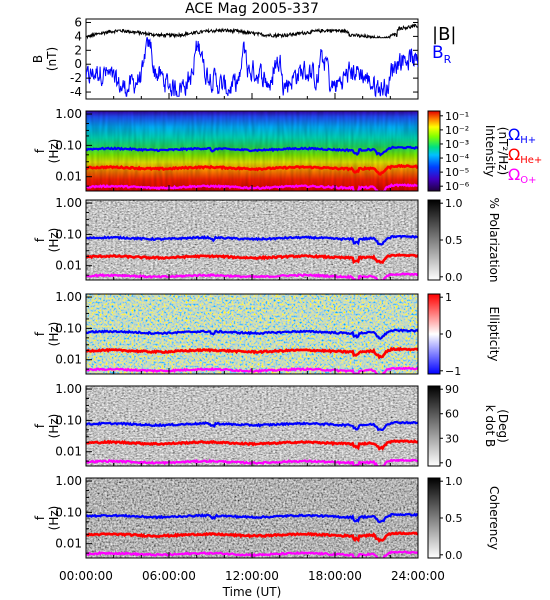 This screenshot has width=550, height=600. What do you see at coordinates (448, 59) in the screenshot?
I see `br-legend-sub: R` at bounding box center [448, 59].